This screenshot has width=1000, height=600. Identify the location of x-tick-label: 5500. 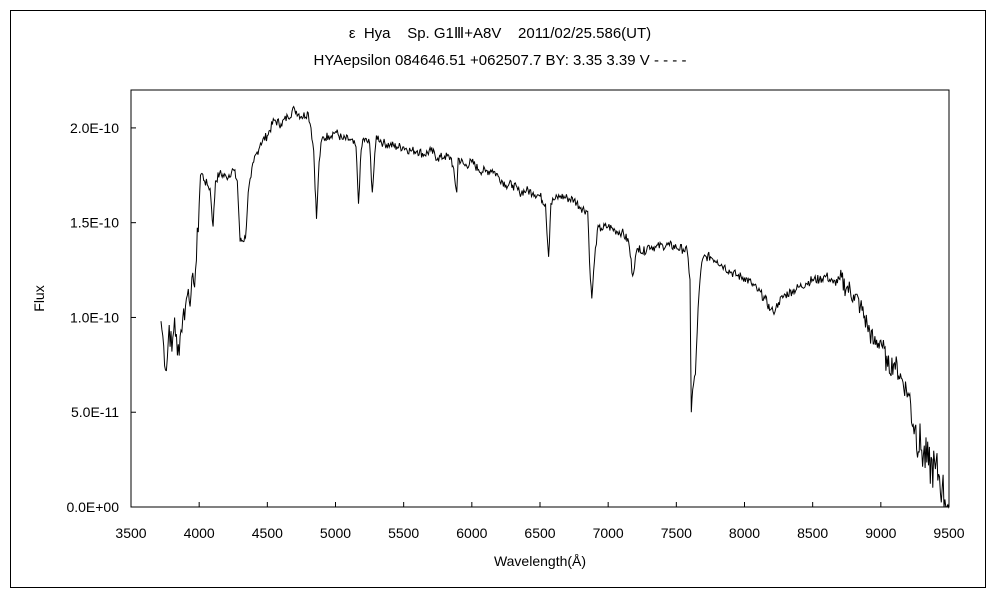
(403, 533).